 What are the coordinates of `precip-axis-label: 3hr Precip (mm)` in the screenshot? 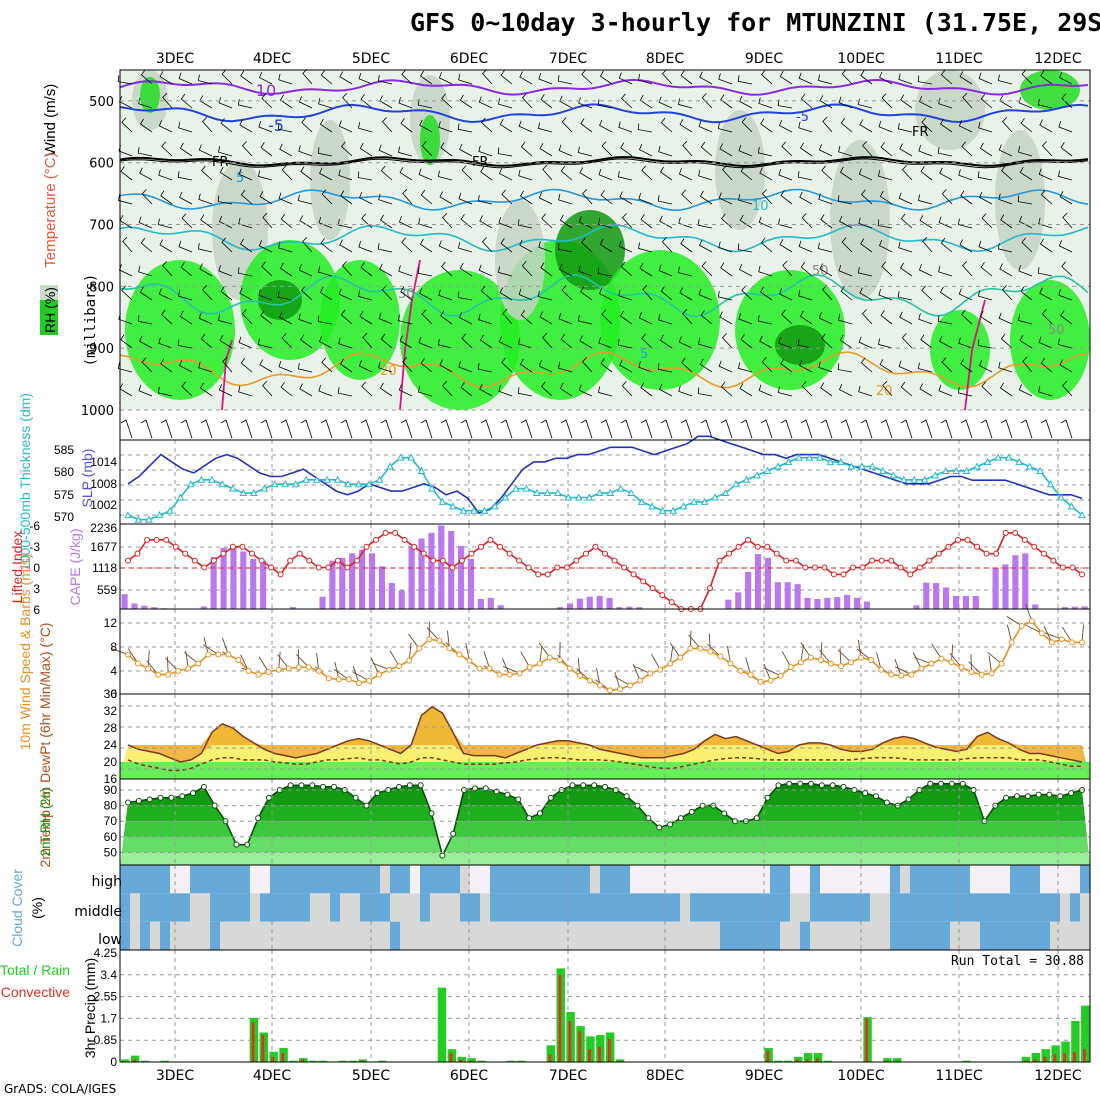 It's located at (90, 1008).